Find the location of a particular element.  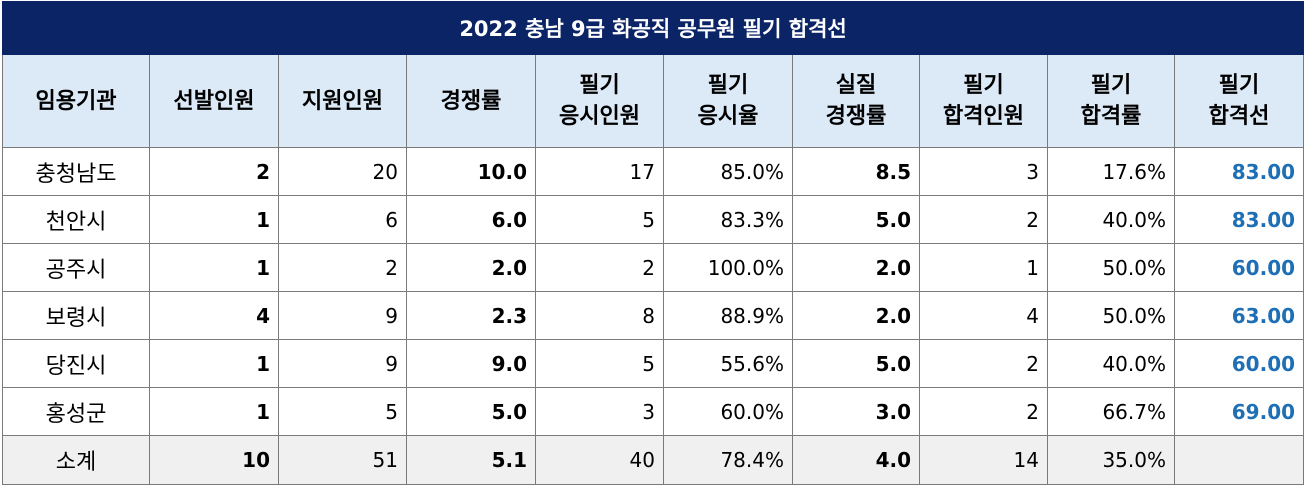

table-title: 2022 충남 9급 화공직 공무원 필기 합격선 is located at coordinates (653, 28).